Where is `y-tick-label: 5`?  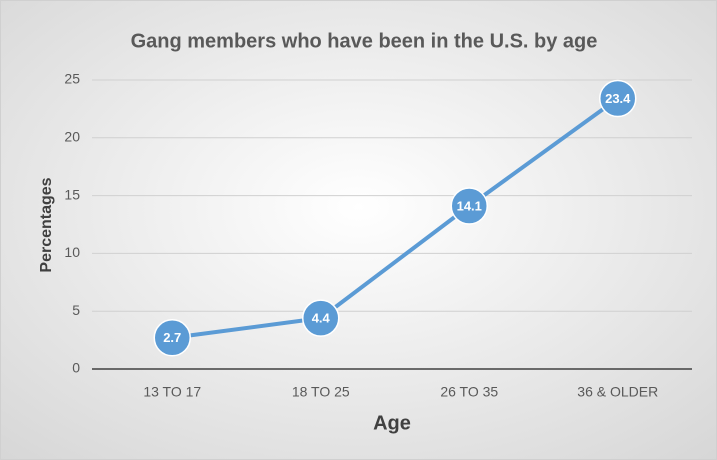 y-tick-label: 5 is located at coordinates (76, 310).